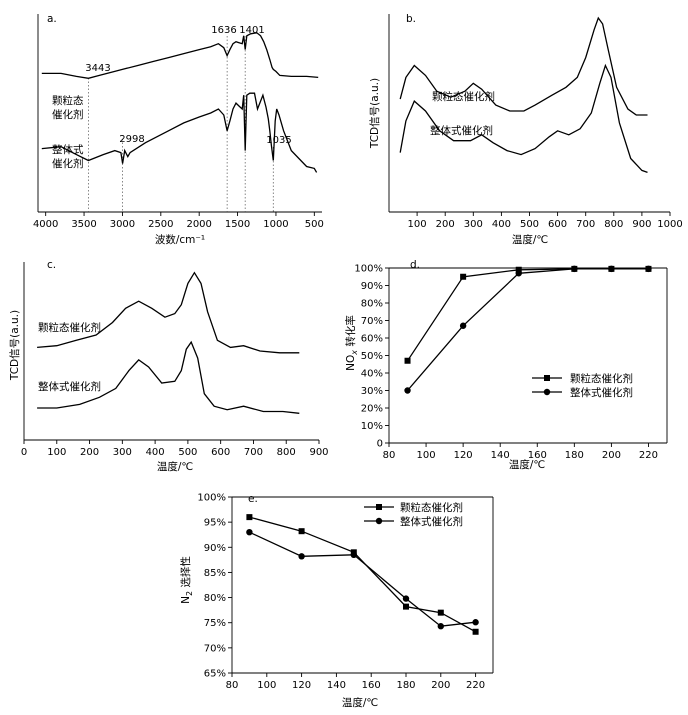 This screenshot has height=715, width=688. I want to click on panel-c-xlabel: 温度/℃, so click(175, 466).